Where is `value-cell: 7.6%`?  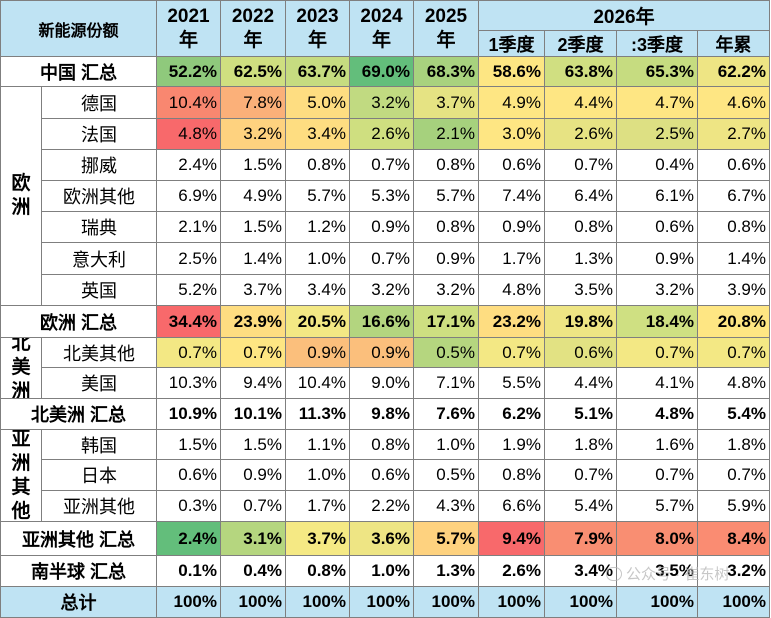
value-cell: 7.6% is located at coordinates (446, 414).